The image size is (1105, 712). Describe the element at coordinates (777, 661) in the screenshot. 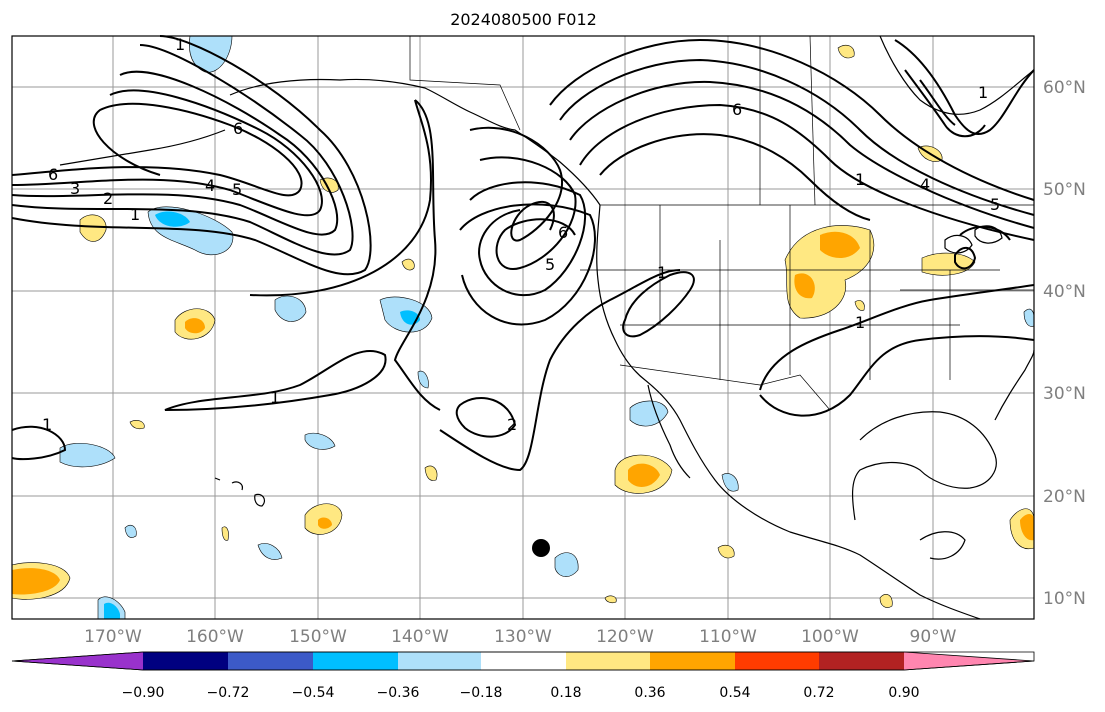

I see `colorbar-segment-pos054` at that location.